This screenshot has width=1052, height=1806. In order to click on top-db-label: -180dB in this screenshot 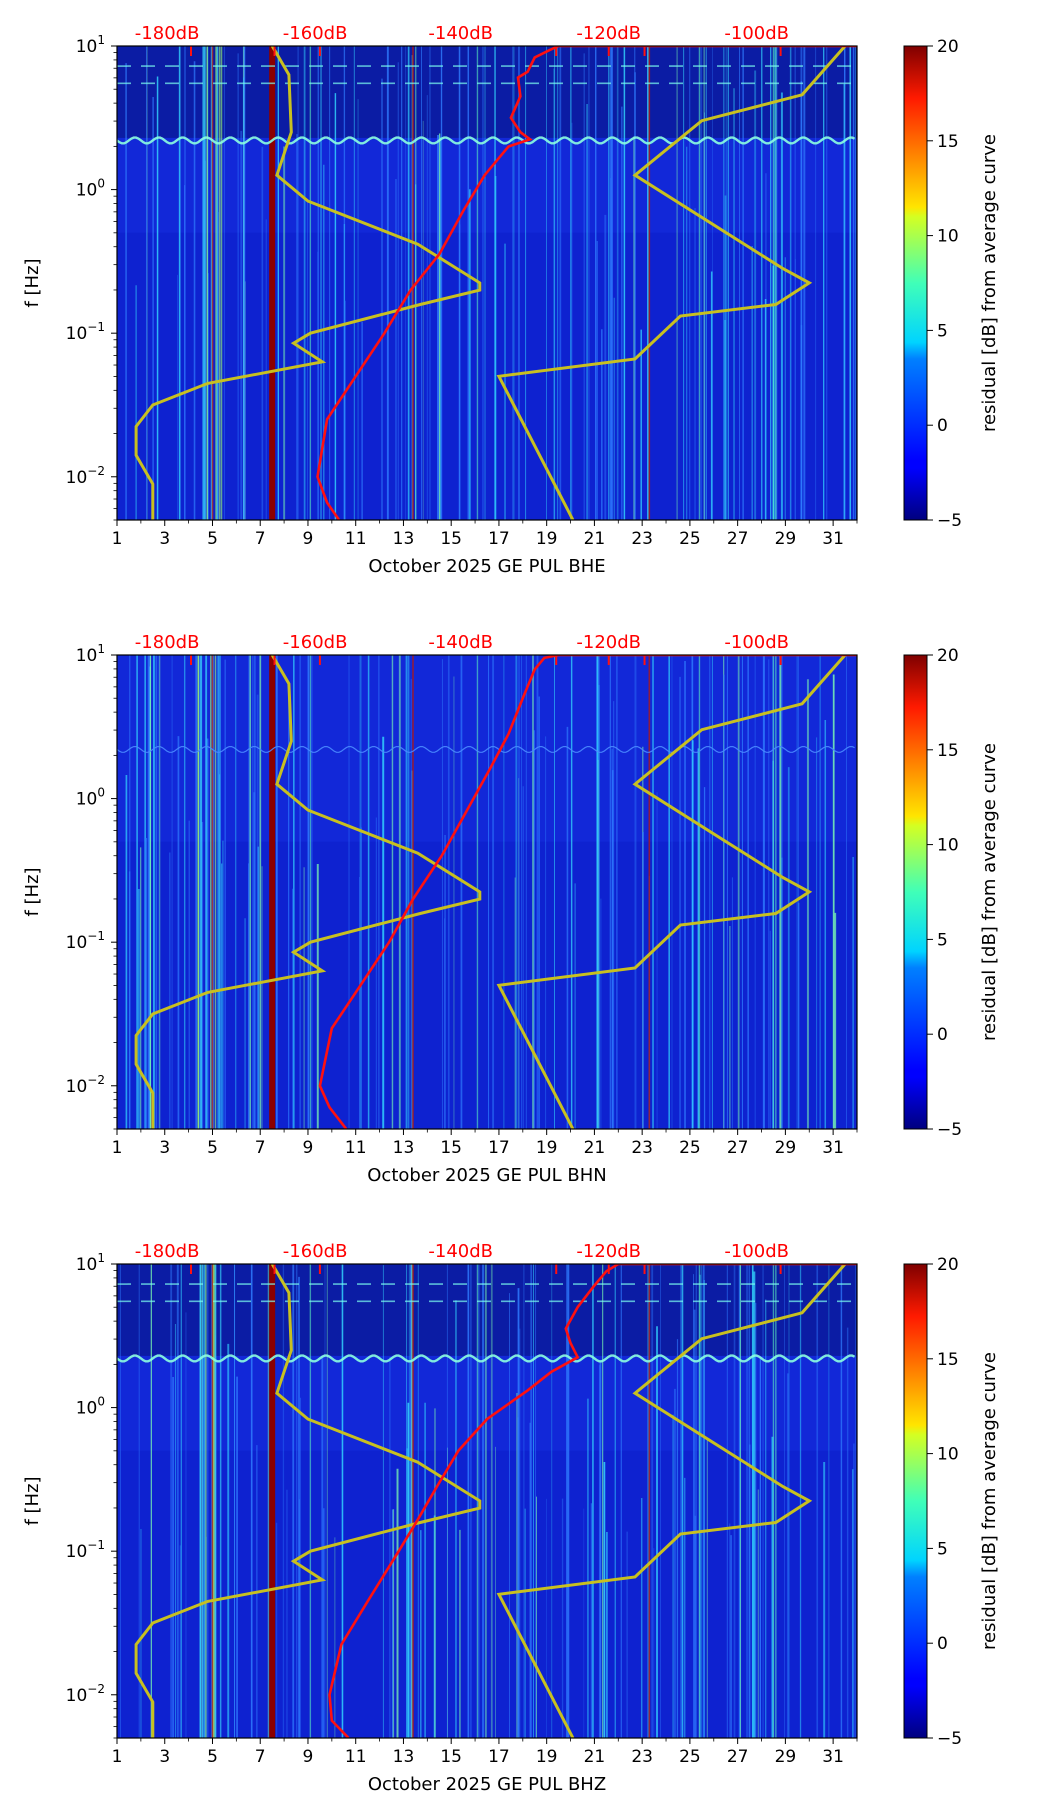, I will do `click(167, 1251)`.